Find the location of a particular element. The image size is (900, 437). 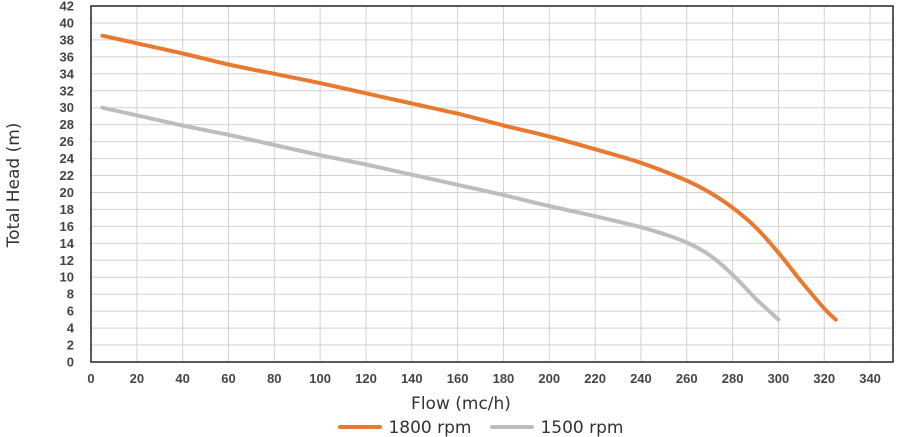

x-tick-label: 220 is located at coordinates (595, 378).